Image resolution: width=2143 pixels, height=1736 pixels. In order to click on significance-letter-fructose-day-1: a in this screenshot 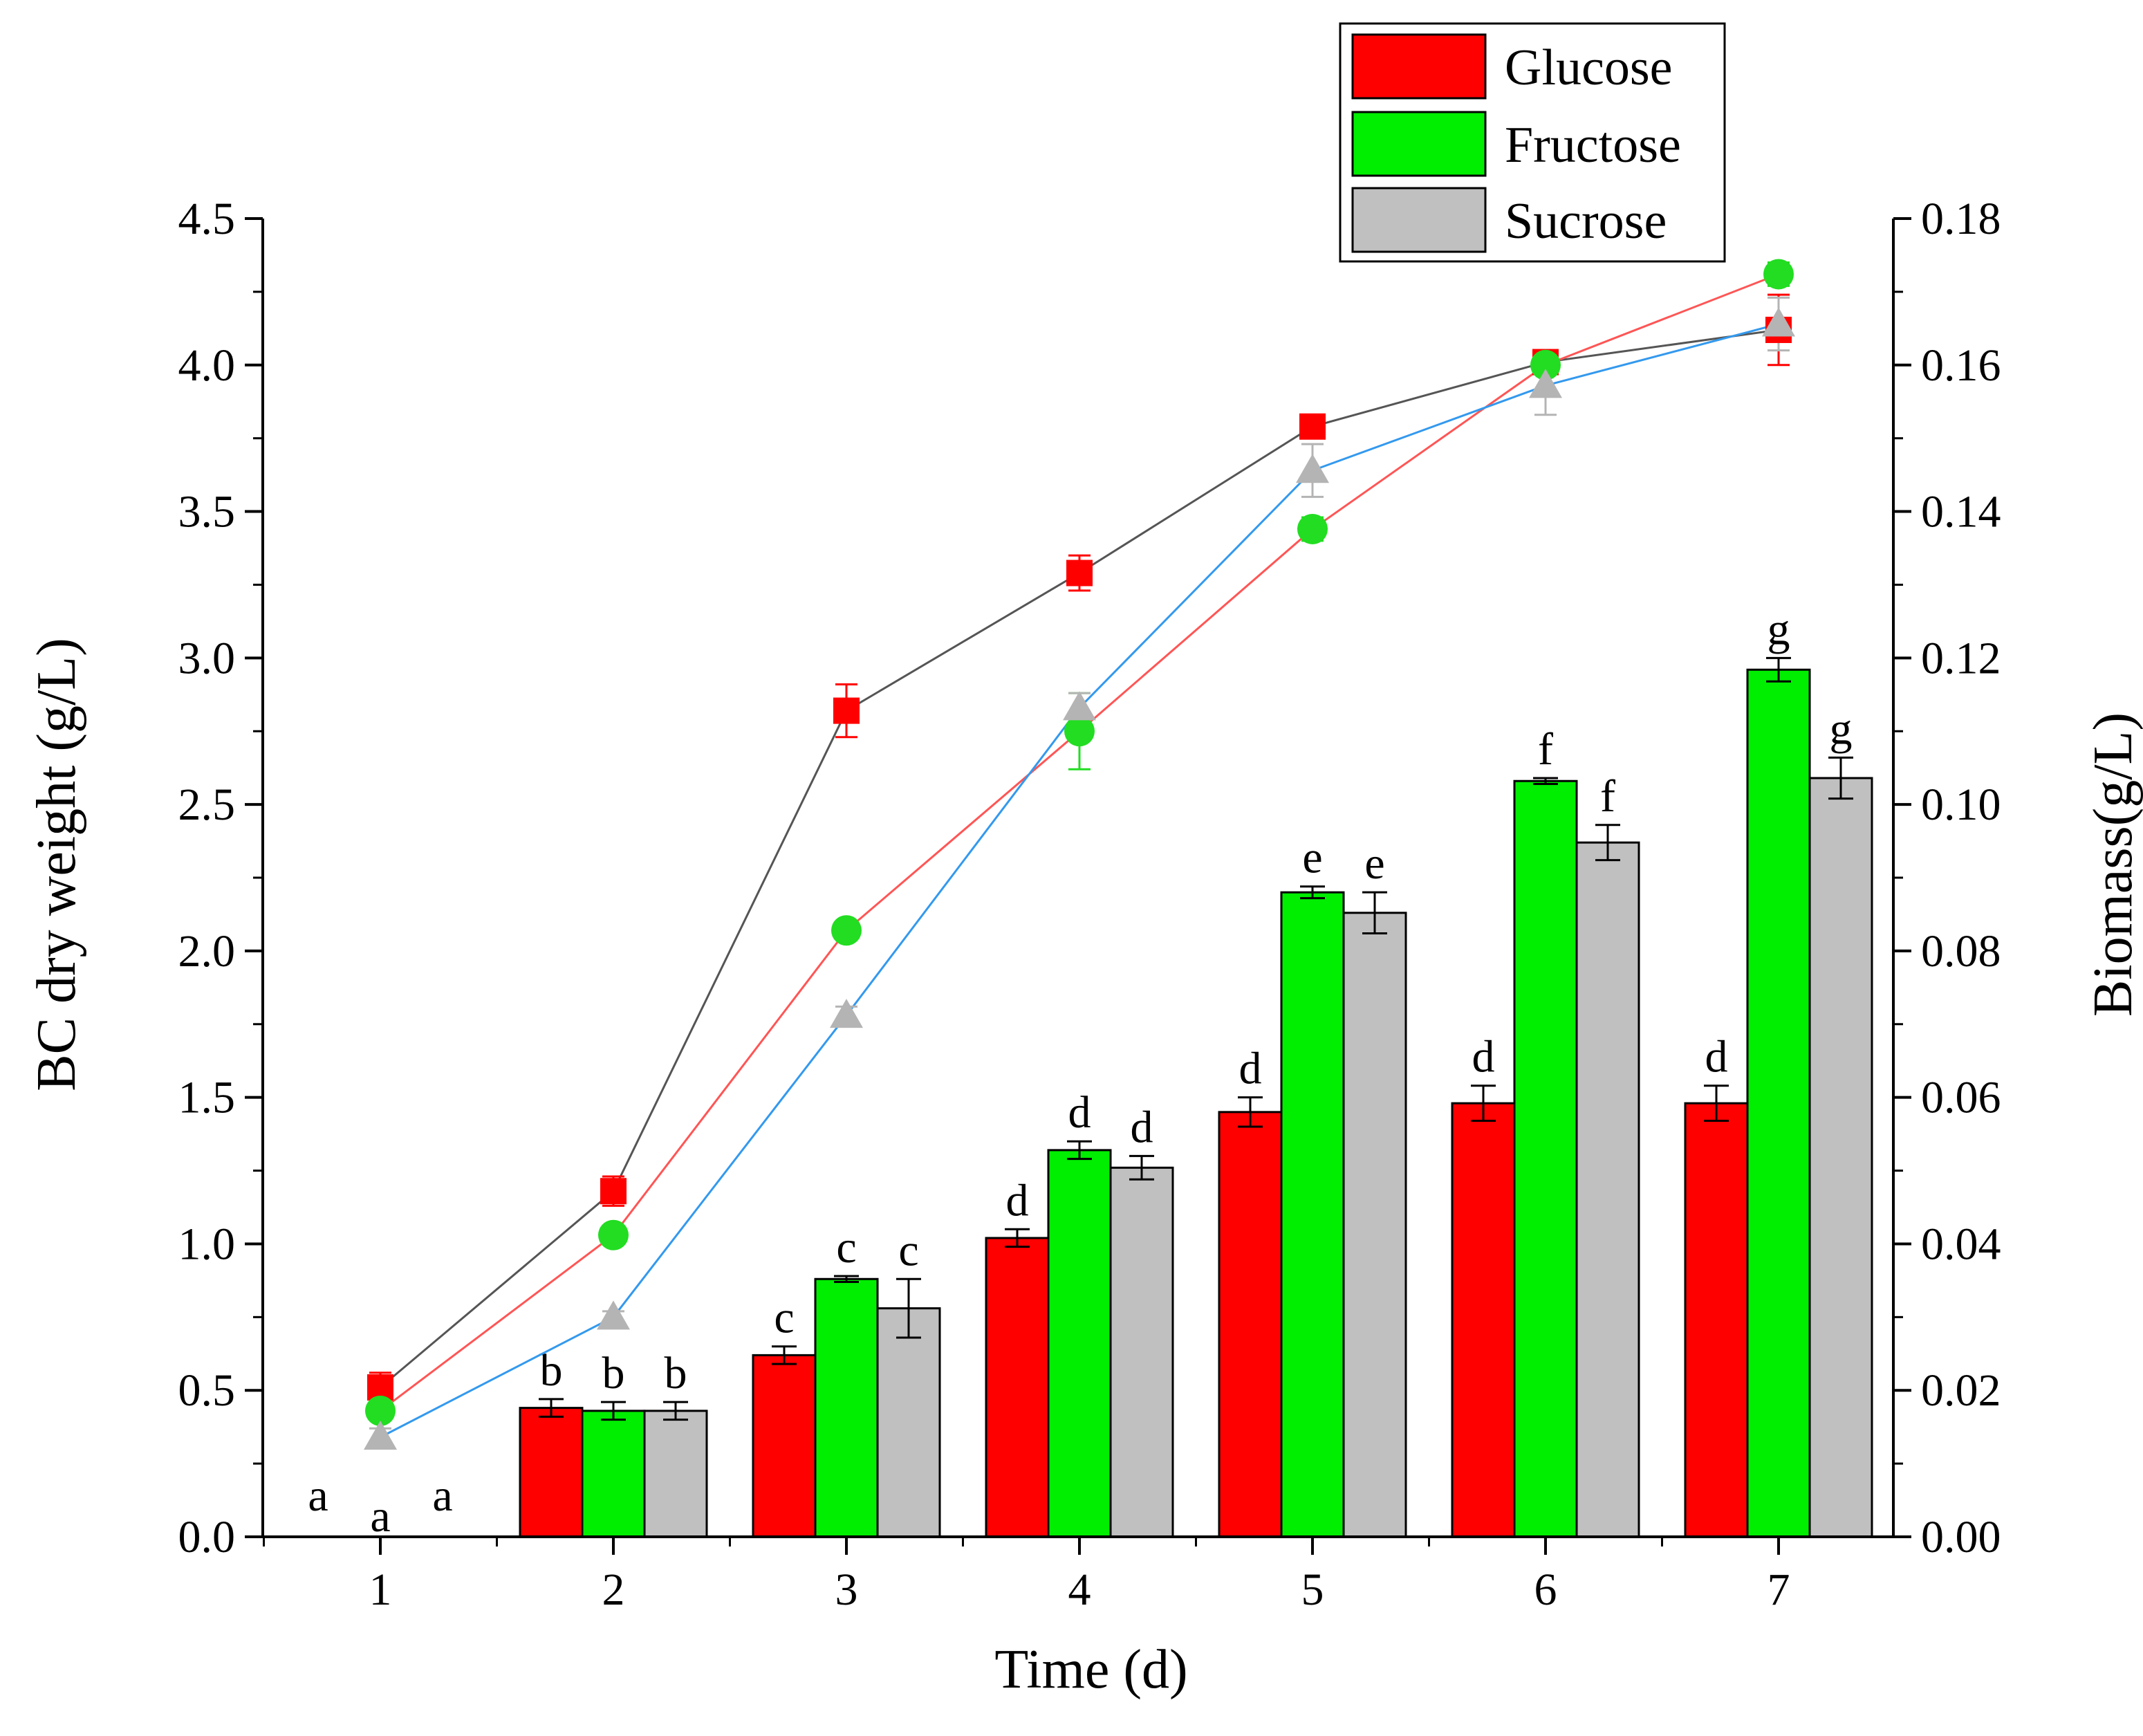, I will do `click(380, 1516)`.